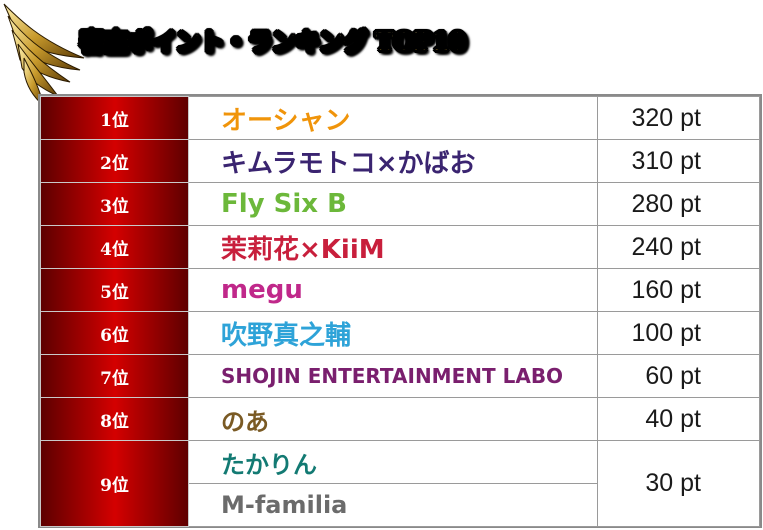  I want to click on points-value: 30 pt, so click(678, 483).